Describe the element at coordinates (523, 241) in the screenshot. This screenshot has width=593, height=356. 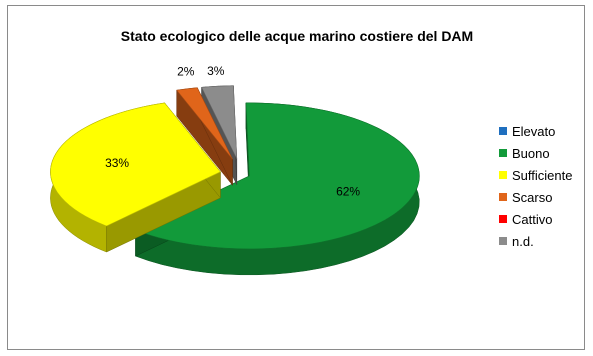
I see `legend-label: n.d.` at that location.